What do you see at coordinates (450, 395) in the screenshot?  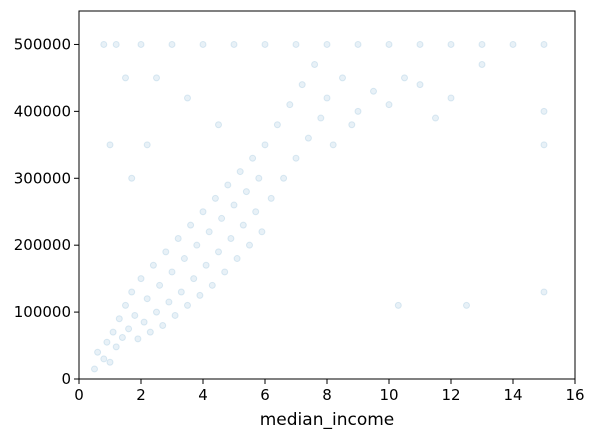 I see `x-tick-label: 12` at bounding box center [450, 395].